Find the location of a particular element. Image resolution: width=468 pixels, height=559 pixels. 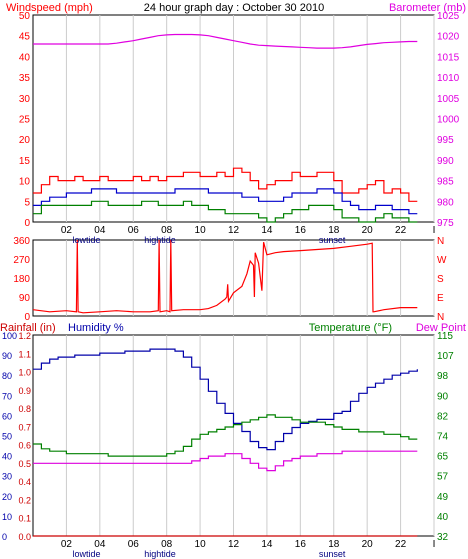

humidity-tick-label: 20 is located at coordinates (7, 497).